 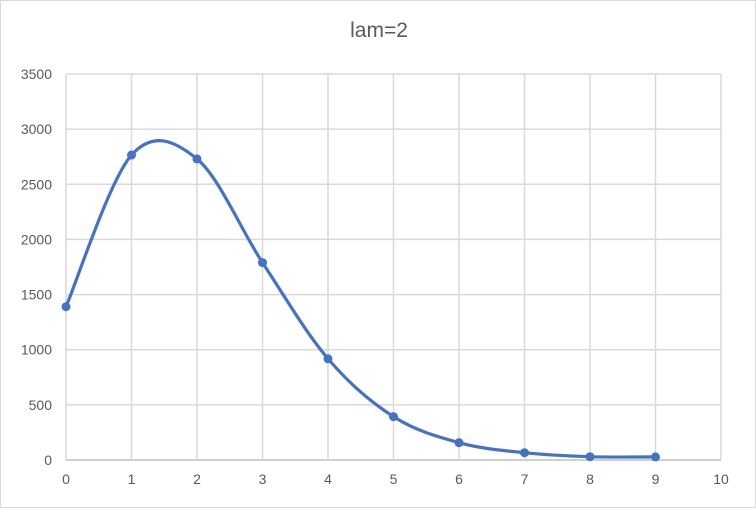 I want to click on y-tick-label: 0, so click(x=48, y=460).